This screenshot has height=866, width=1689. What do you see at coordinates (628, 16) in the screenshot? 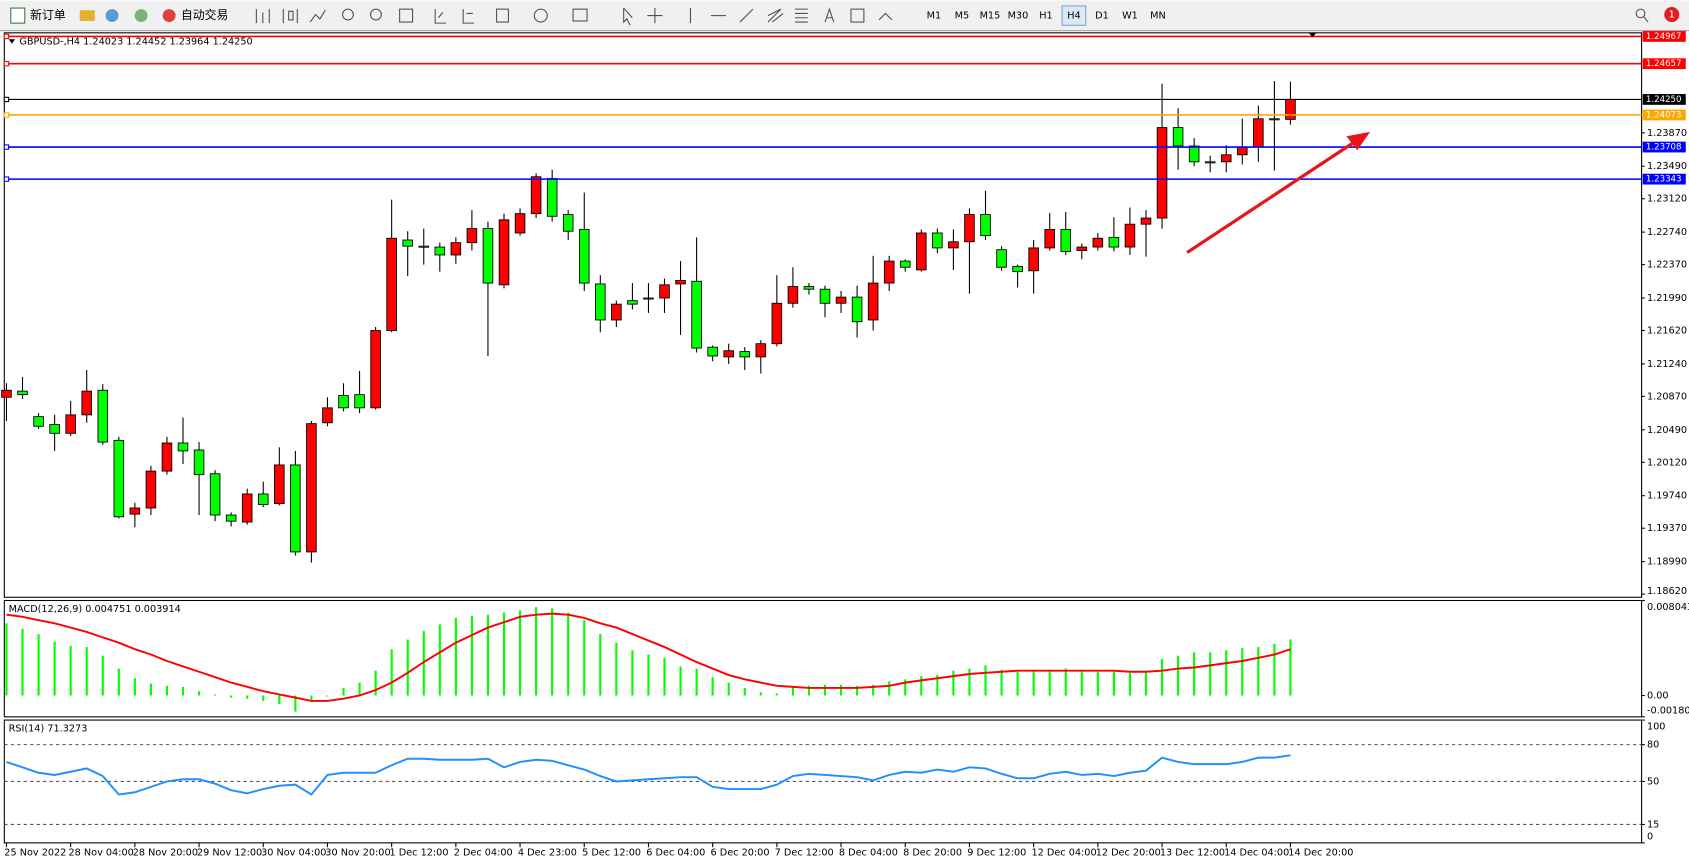
I see `cursor-tool` at bounding box center [628, 16].